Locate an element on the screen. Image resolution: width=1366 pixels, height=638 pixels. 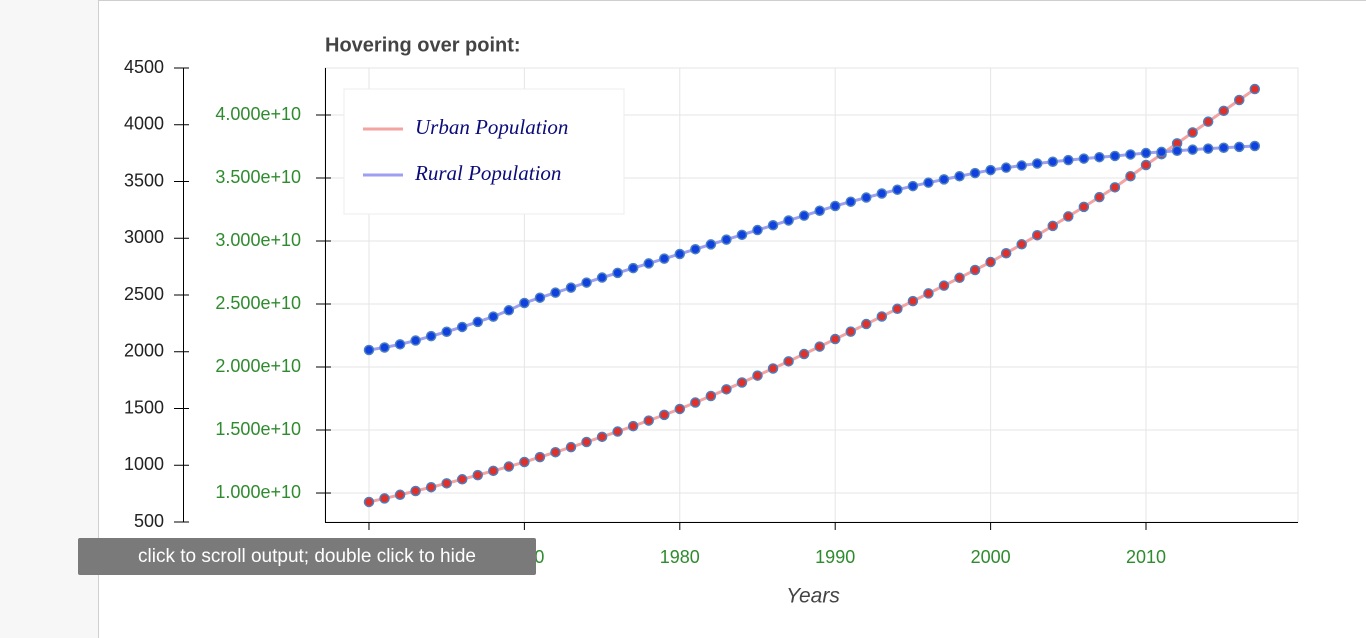
chart-title: Hovering over point: is located at coordinates (423, 45).